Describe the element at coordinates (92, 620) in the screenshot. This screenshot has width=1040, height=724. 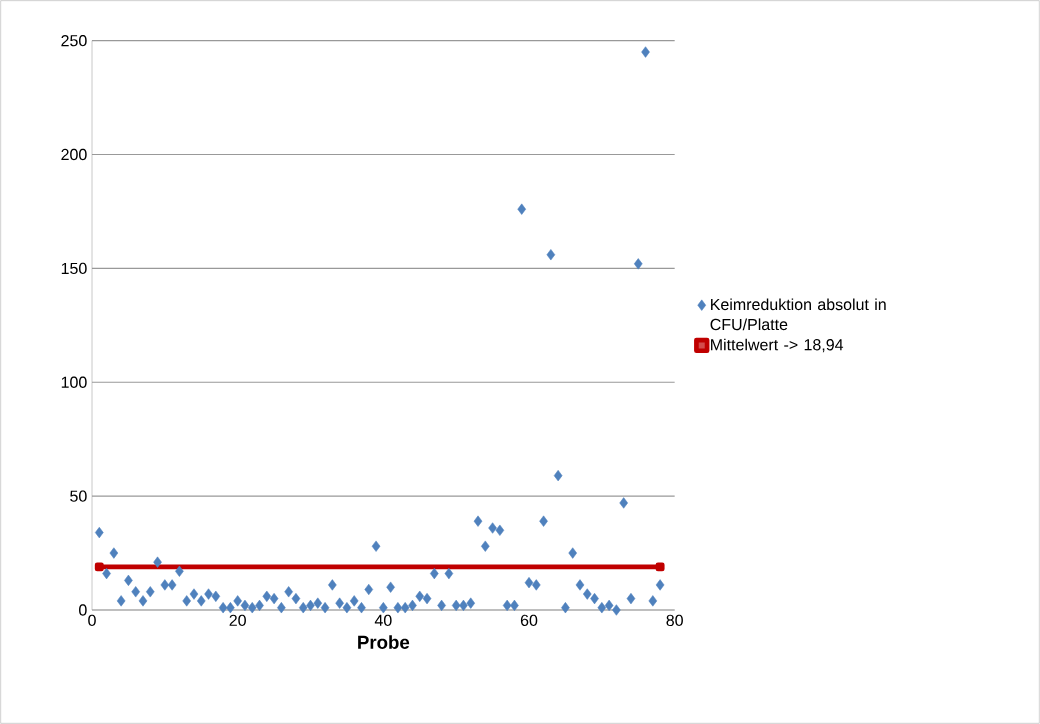
I see `x-tick-label: 0` at that location.